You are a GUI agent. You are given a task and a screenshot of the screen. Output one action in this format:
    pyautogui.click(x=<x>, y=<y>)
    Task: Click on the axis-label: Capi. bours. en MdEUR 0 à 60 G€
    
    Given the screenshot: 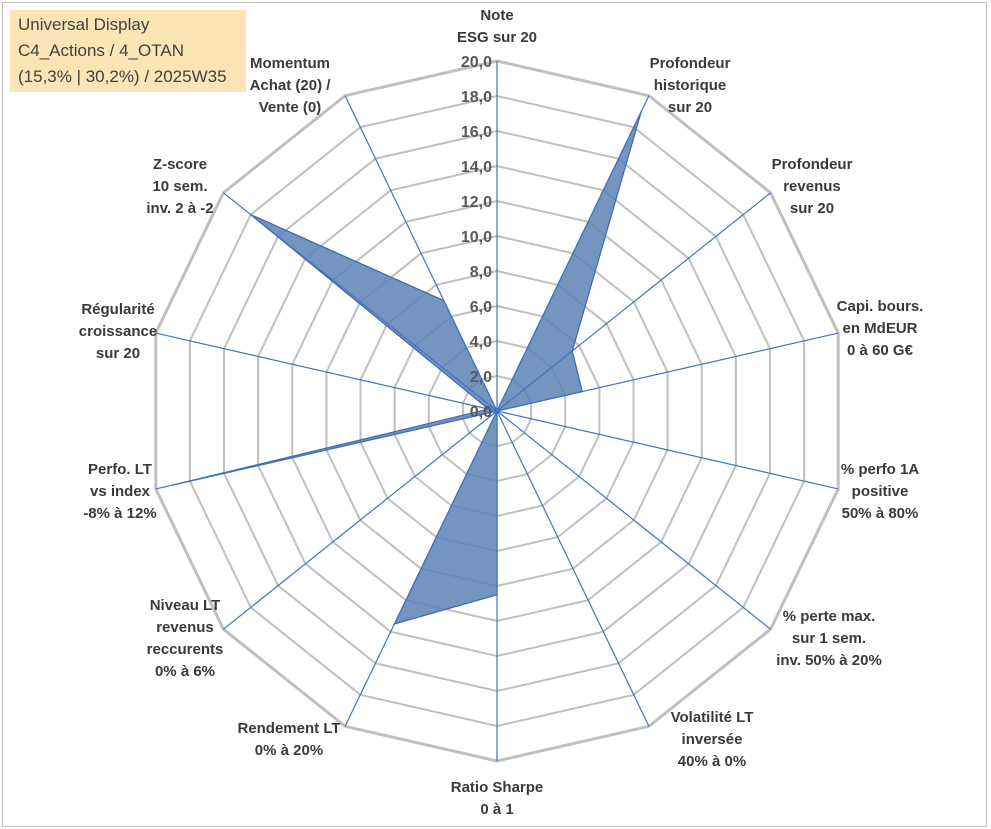 What is the action you would take?
    pyautogui.click(x=880, y=328)
    